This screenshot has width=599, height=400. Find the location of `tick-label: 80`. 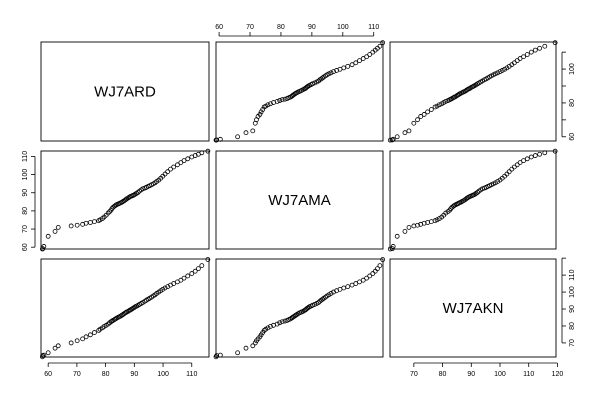

tick-label: 80 is located at coordinates (25, 211).